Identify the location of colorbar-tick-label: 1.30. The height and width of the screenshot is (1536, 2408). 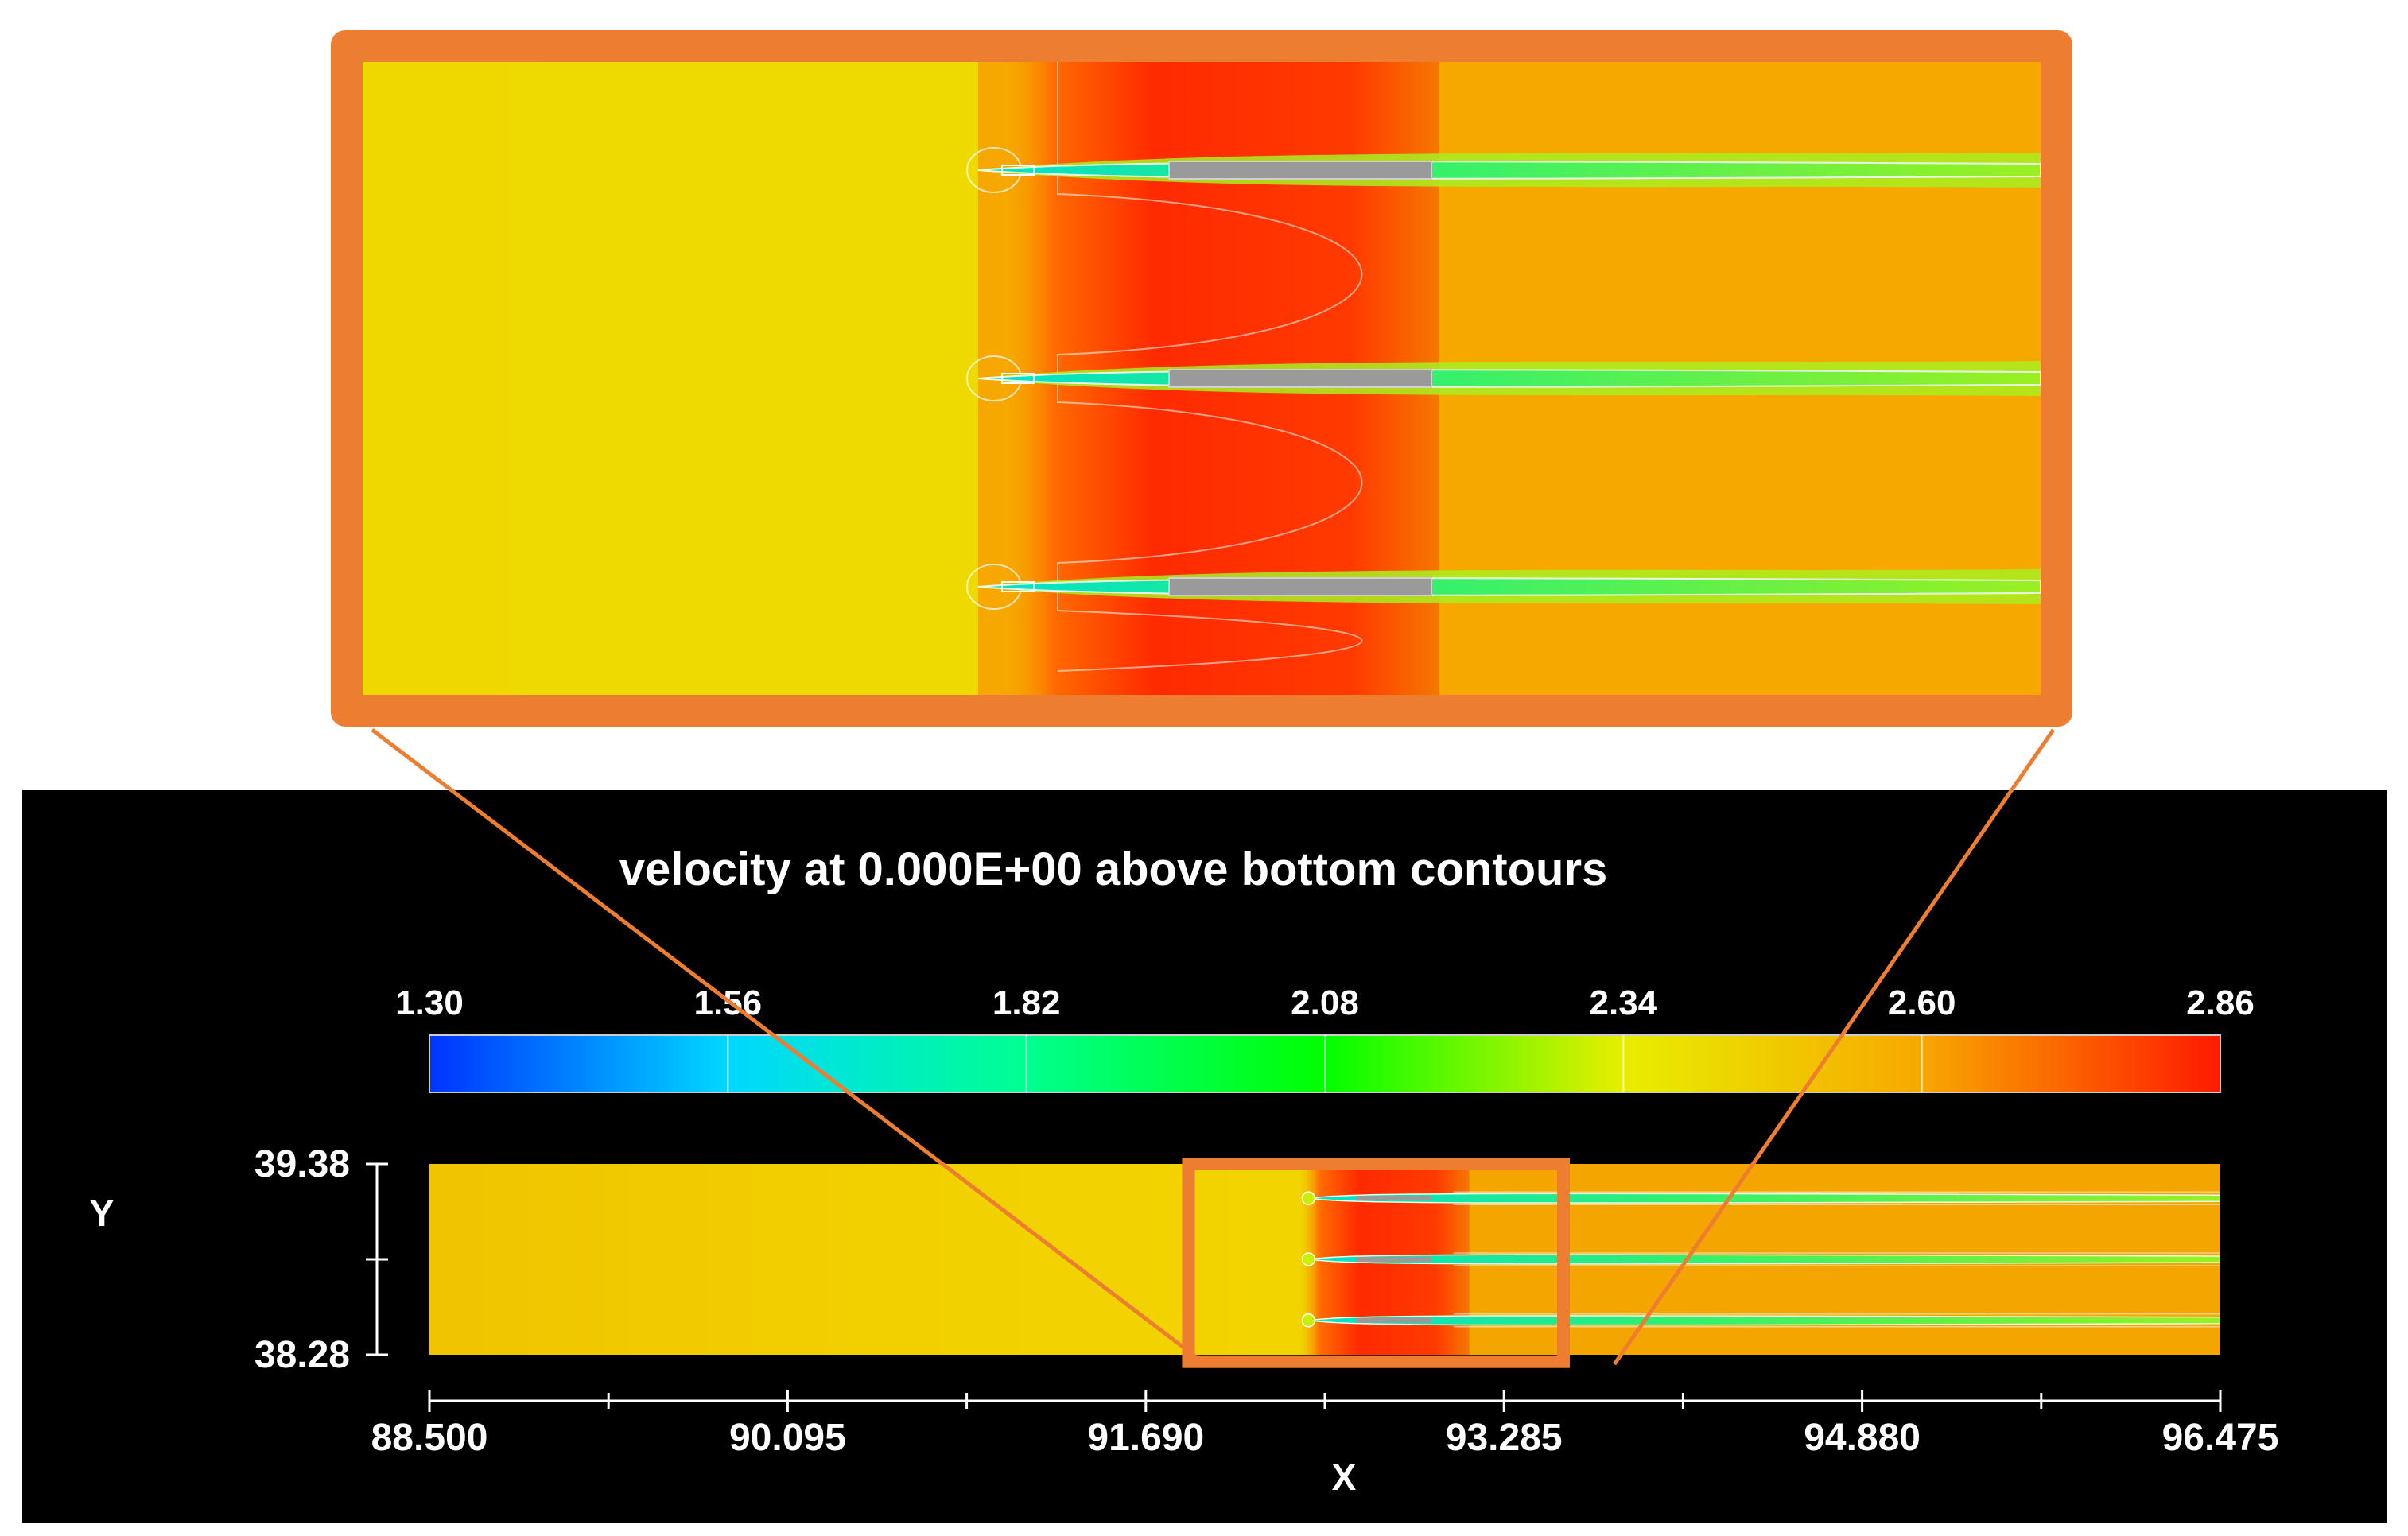
(429, 1002).